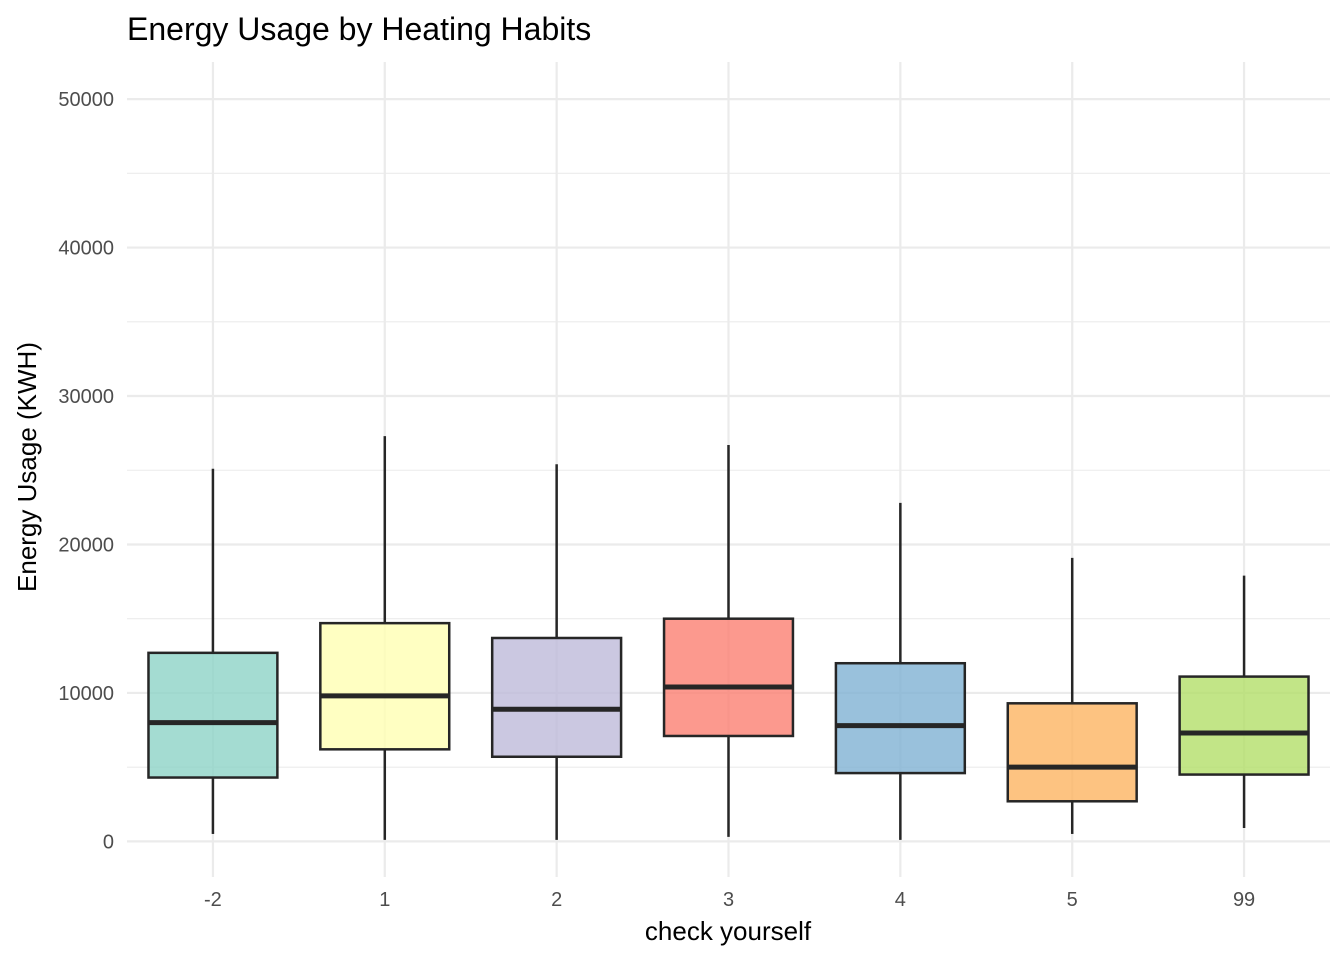 The width and height of the screenshot is (1344, 960). I want to click on box--2, so click(213, 651).